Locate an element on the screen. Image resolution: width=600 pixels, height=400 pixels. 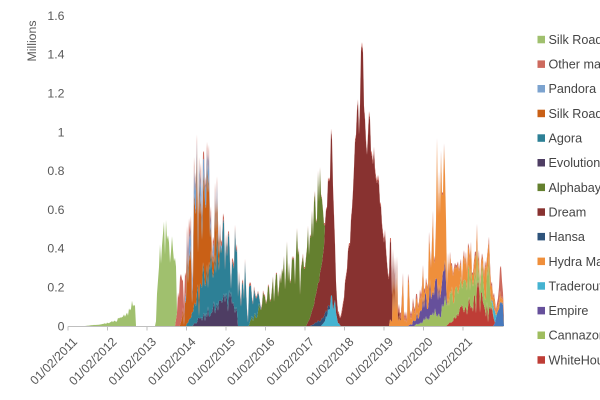
svg-text: 1 is located at coordinates (61, 132).